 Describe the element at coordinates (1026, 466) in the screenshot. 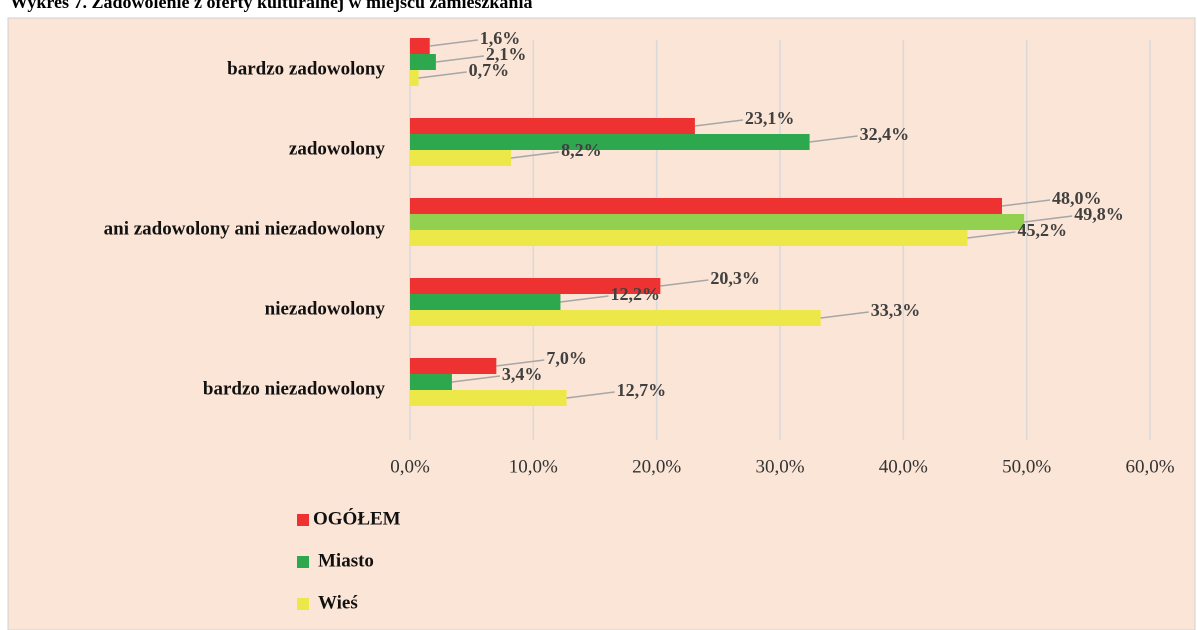

I see `x-tick-label: 50,0%` at that location.